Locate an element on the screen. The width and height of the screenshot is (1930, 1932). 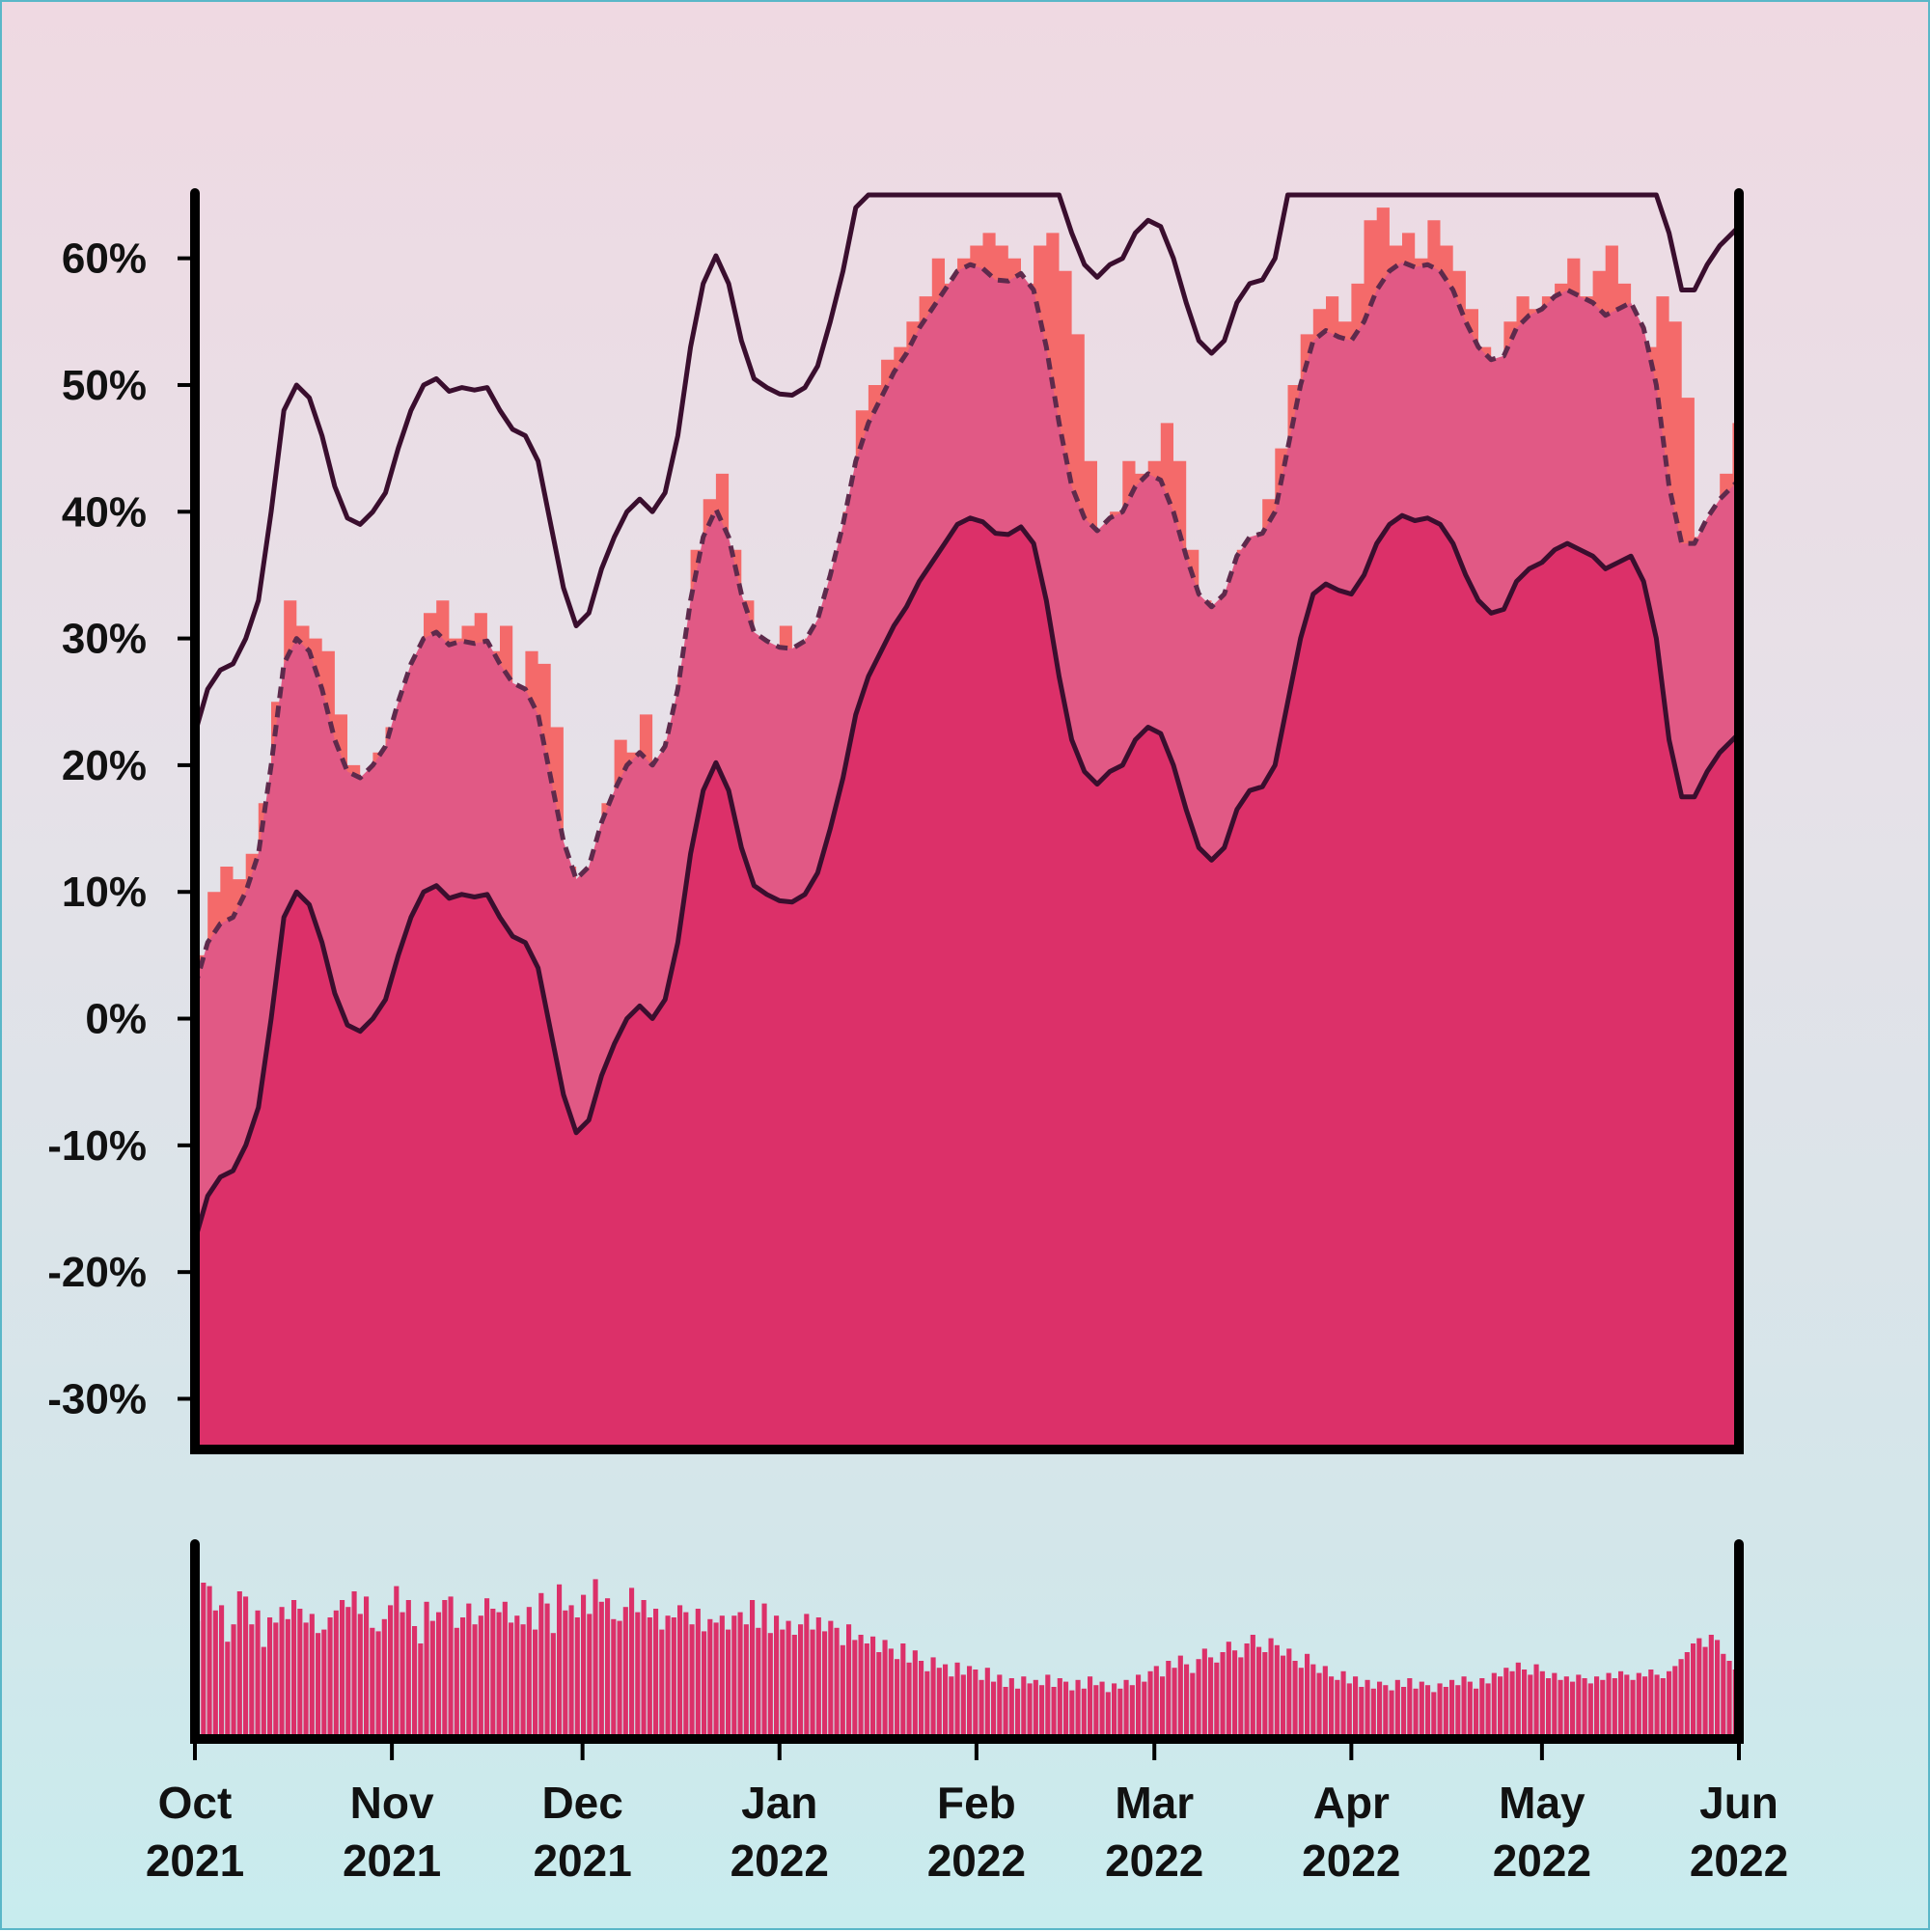
x-tick-month-label: Dec is located at coordinates (581, 1803).